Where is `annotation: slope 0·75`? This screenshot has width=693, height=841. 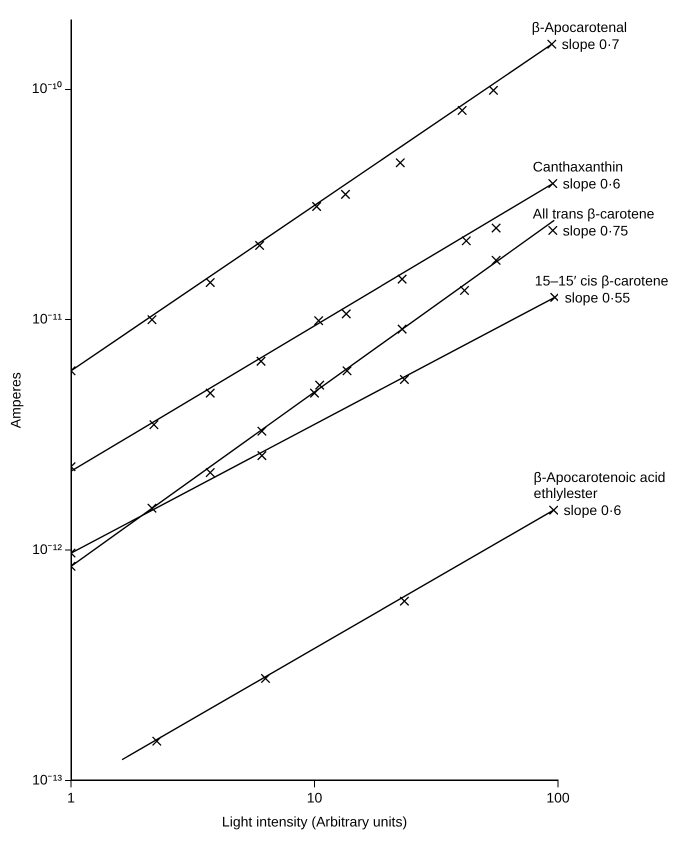
annotation: slope 0·75 is located at coordinates (595, 230).